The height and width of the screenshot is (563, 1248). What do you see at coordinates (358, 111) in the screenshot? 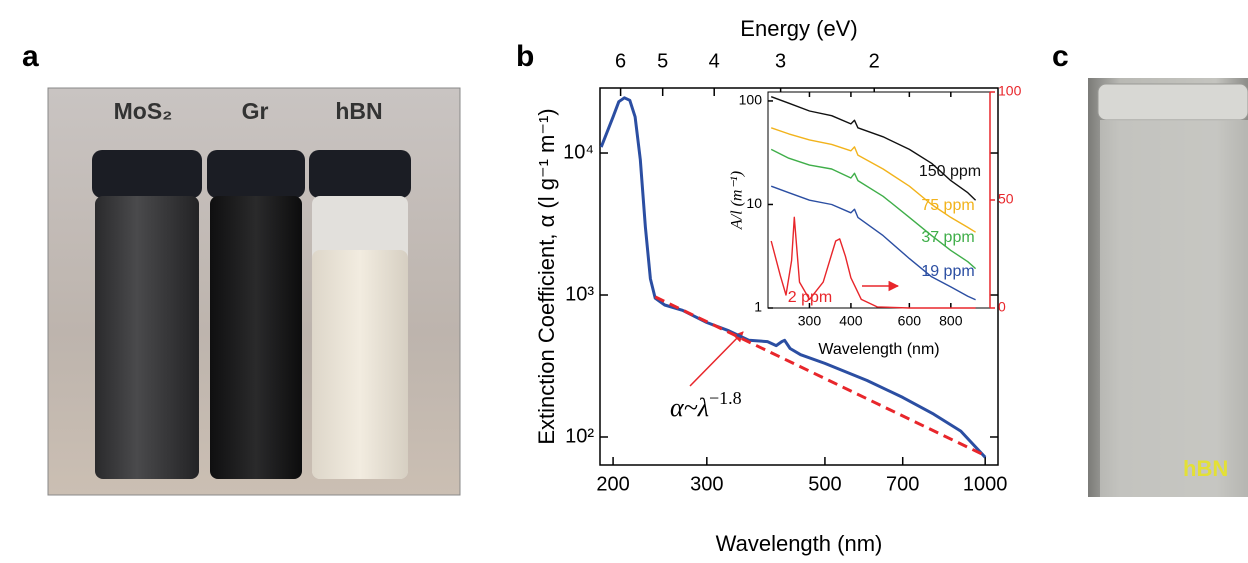
I see `vial-label: hBN` at bounding box center [358, 111].